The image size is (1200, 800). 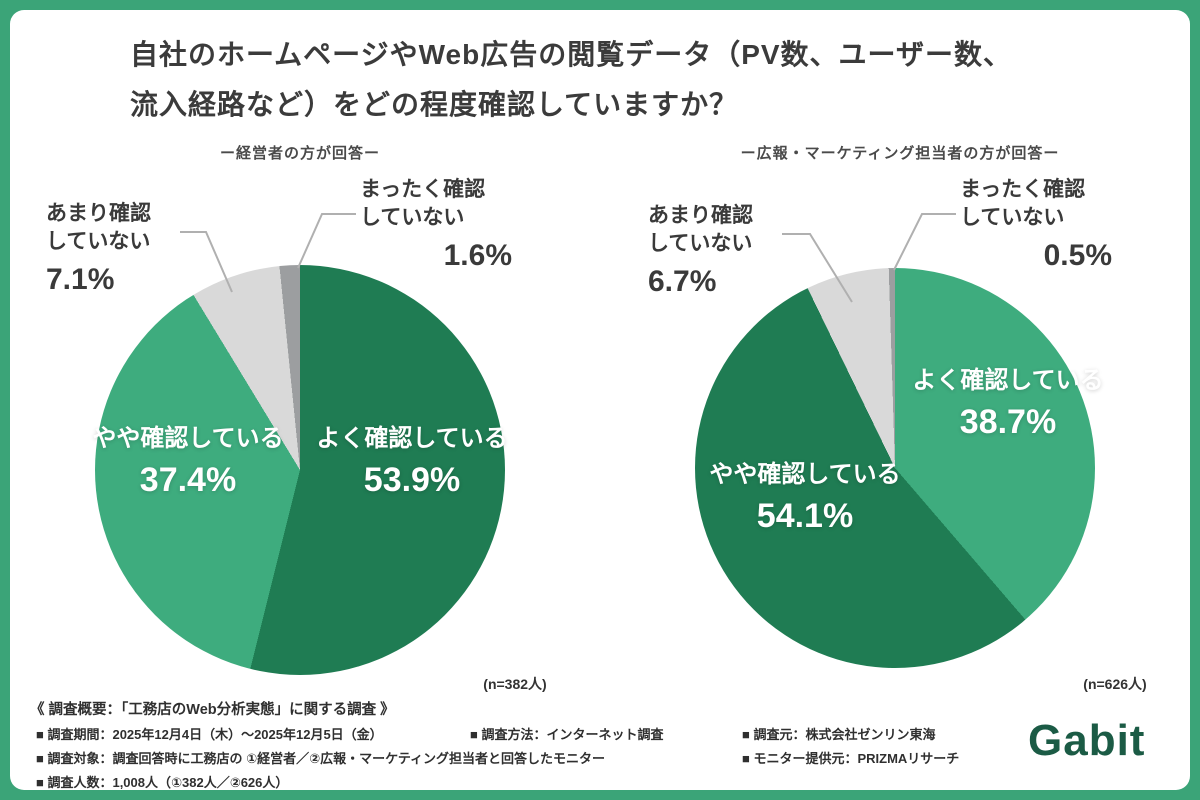 What do you see at coordinates (839, 734) in the screenshot?
I see `survey-source: ■ 調査元：株式会社ゼンリン東海` at bounding box center [839, 734].